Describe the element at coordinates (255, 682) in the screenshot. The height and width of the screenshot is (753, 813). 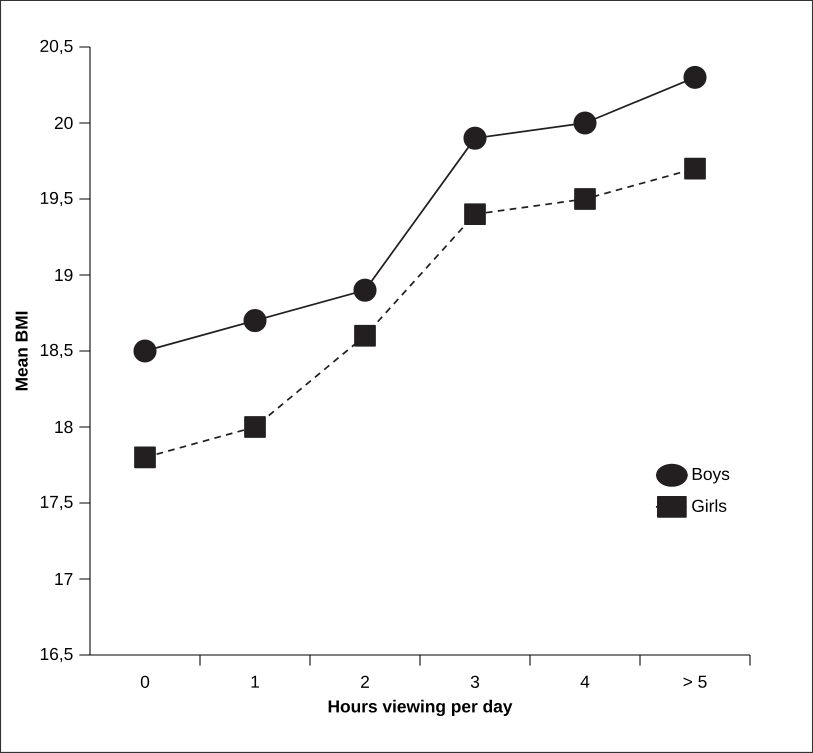
I see `x-tick-label: 1` at that location.